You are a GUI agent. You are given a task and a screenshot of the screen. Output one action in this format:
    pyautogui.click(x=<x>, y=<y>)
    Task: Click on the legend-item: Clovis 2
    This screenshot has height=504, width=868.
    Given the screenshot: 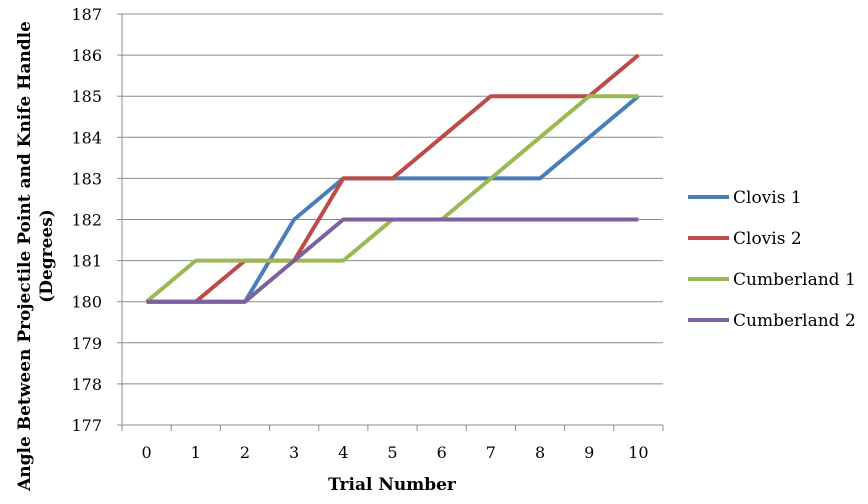 What is the action you would take?
    pyautogui.click(x=745, y=239)
    